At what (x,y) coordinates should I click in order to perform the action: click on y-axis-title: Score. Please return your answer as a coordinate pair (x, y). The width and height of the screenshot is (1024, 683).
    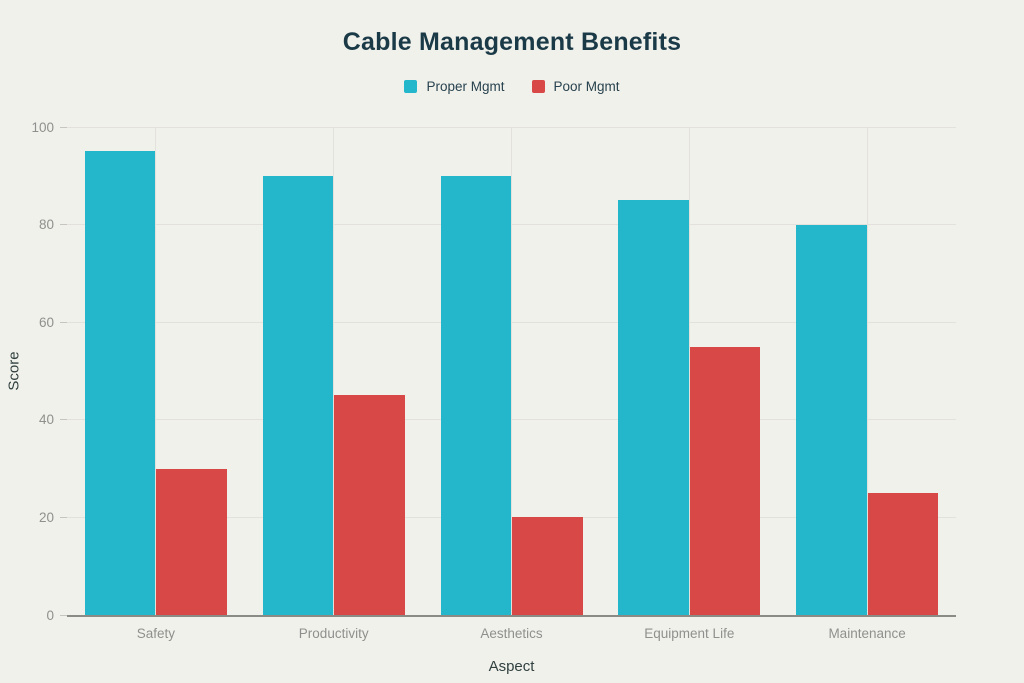
    Looking at the image, I should click on (14, 371).